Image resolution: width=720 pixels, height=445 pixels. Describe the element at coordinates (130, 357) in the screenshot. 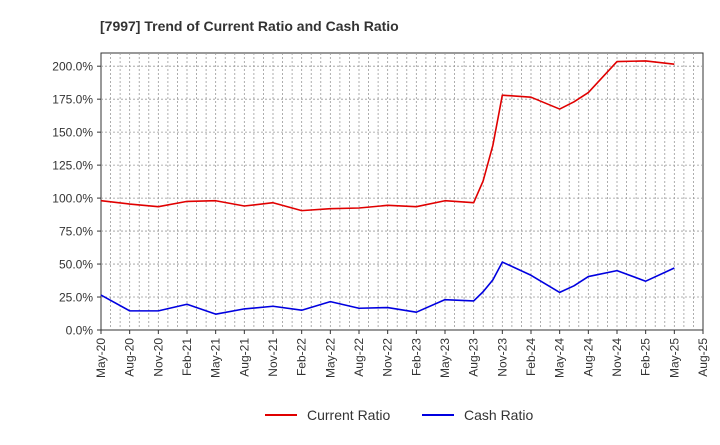

I see `x-tick-label: Aug-20` at that location.